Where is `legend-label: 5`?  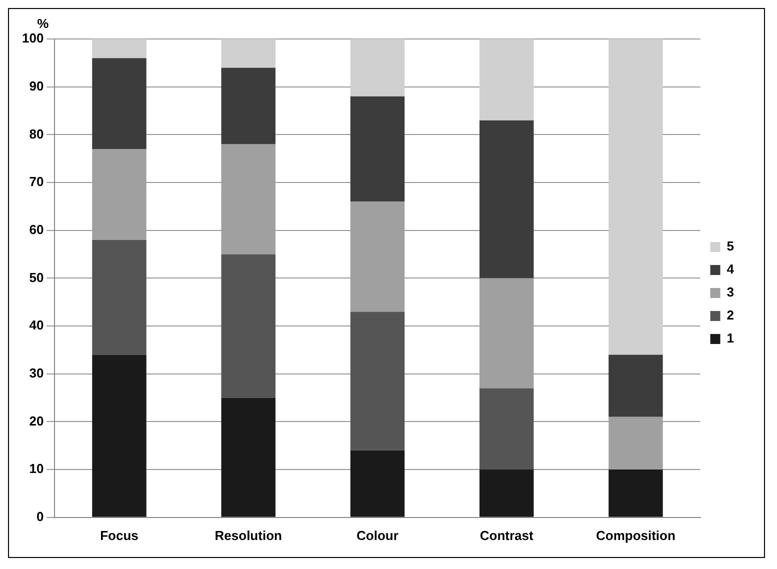
legend-label: 5 is located at coordinates (730, 246).